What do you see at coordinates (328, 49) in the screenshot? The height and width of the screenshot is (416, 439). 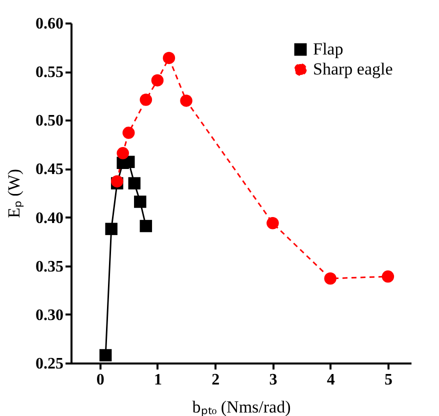 I see `legend-label: Flap` at bounding box center [328, 49].